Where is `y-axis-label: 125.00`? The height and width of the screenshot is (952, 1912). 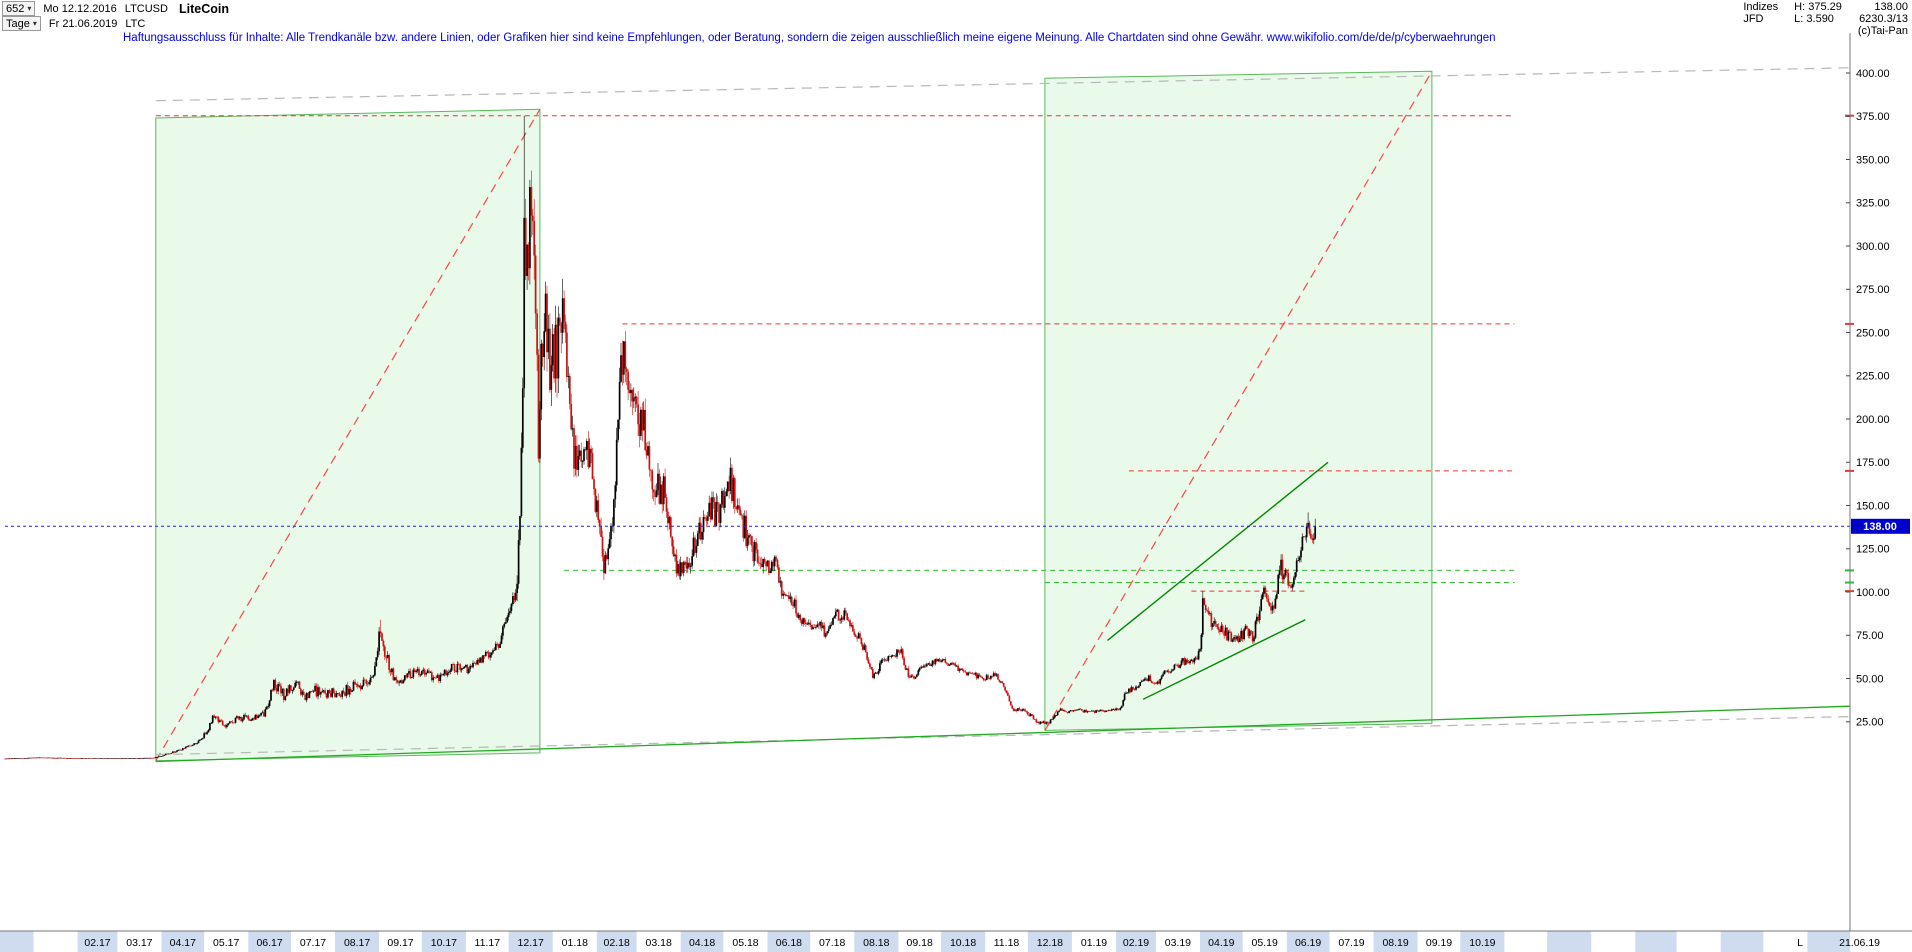 y-axis-label: 125.00 is located at coordinates (1873, 550).